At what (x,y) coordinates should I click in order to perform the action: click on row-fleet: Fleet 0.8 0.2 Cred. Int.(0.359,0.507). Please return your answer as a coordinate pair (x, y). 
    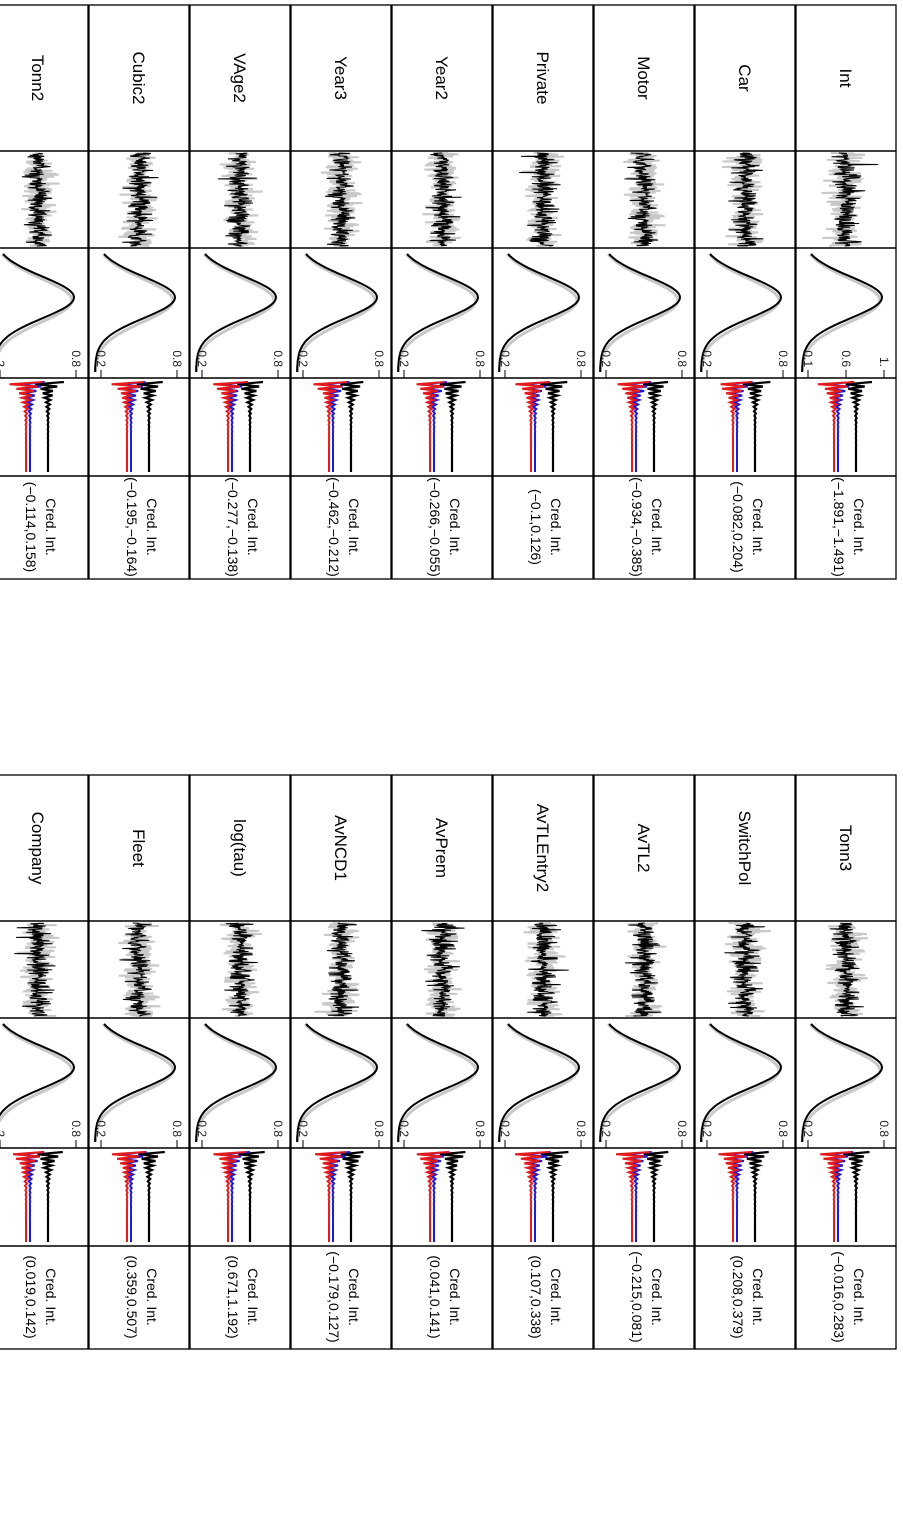
    Looking at the image, I should click on (139, 1062).